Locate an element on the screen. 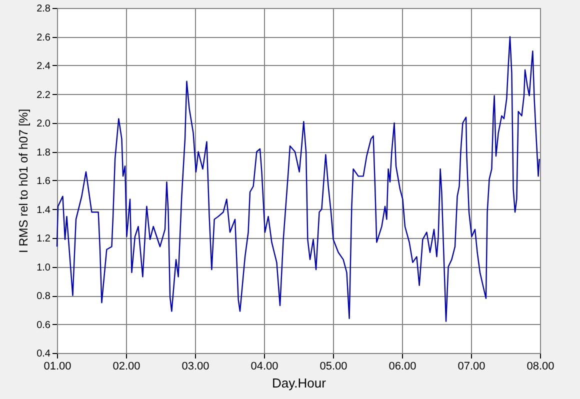 This screenshot has height=399, width=580. y-tick-label: 2.0 is located at coordinates (43, 124).